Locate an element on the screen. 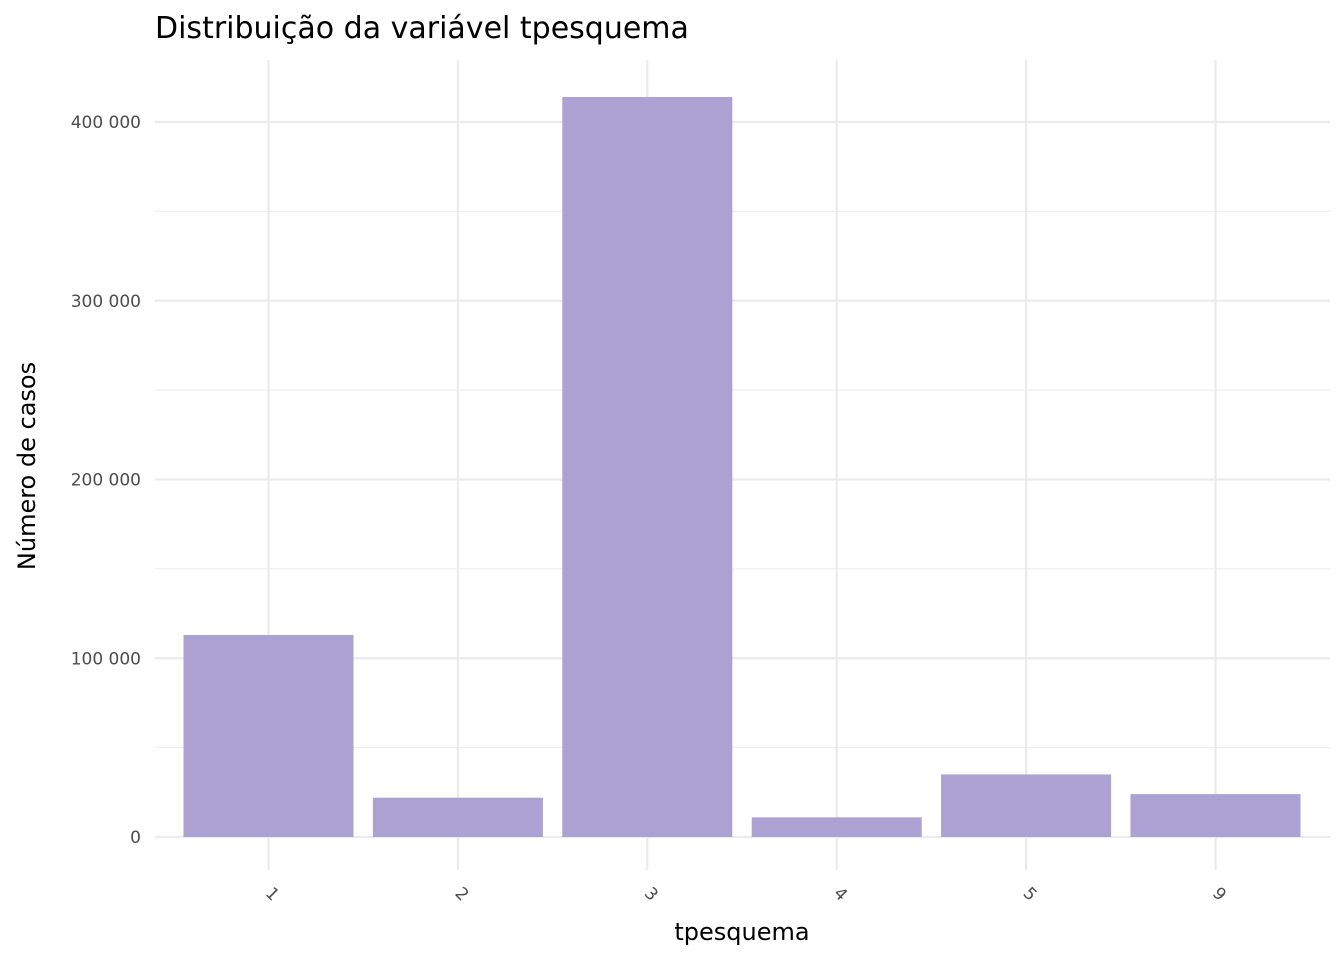 This screenshot has width=1344, height=960. y-axis-title: Número de casos is located at coordinates (27, 466).